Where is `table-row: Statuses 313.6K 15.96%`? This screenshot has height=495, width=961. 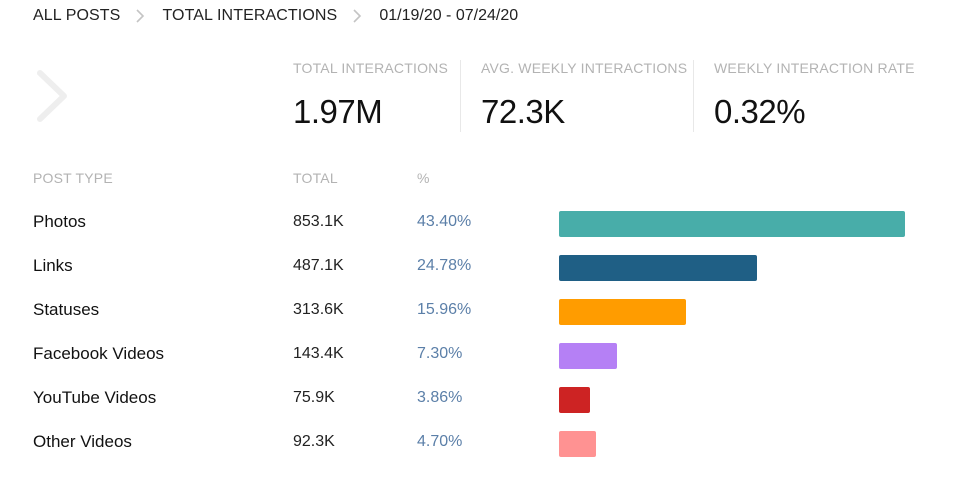 table-row: Statuses 313.6K 15.96% is located at coordinates (480, 311).